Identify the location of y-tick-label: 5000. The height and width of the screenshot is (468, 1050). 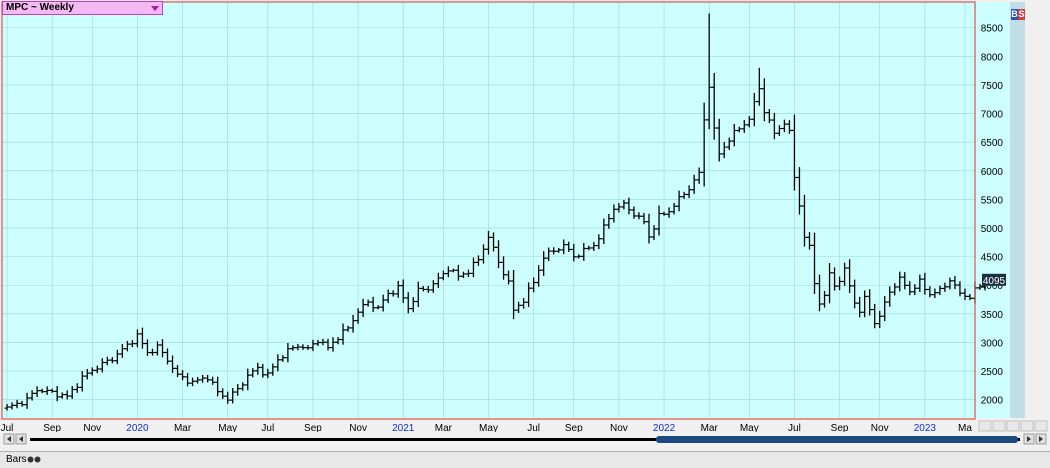
(992, 229).